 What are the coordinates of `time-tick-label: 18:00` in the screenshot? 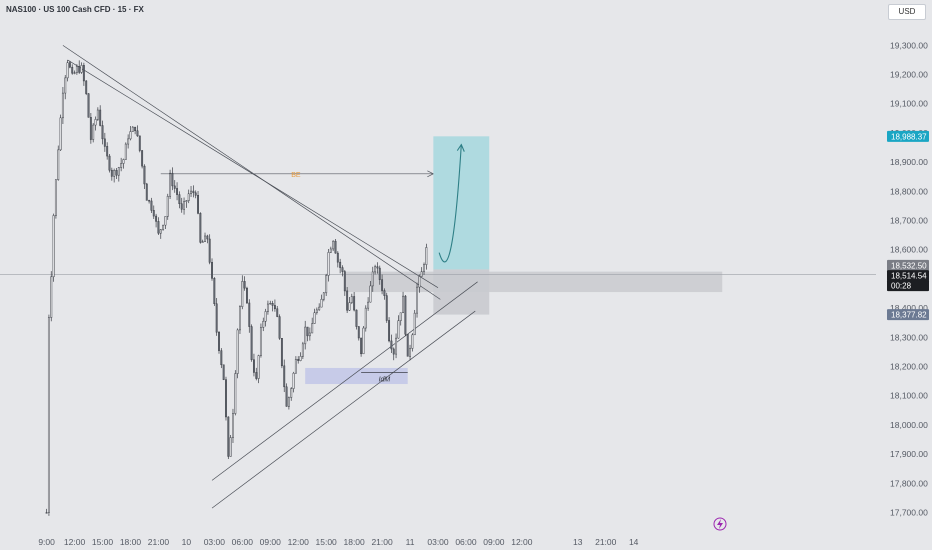 It's located at (354, 542).